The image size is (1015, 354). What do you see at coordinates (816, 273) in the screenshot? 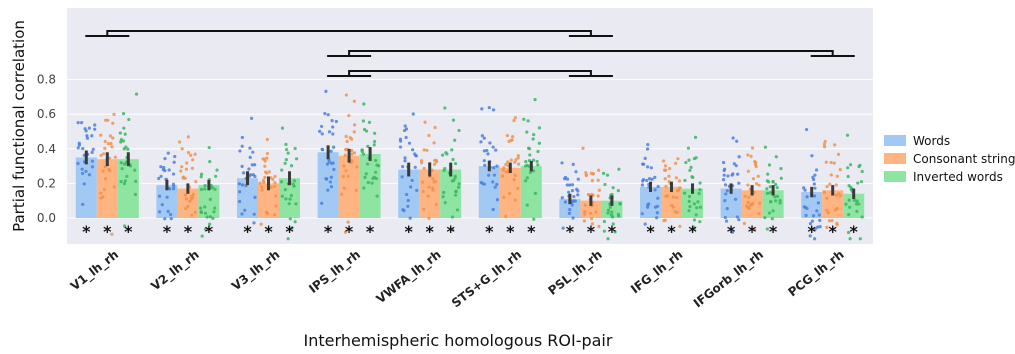
I see `x-tick-label: PCG_lh_rh` at bounding box center [816, 273].